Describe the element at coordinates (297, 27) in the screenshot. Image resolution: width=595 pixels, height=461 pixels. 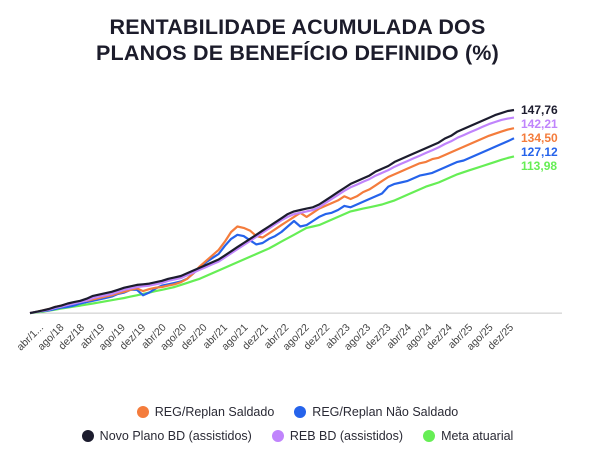
I see `chart-title-line-1: RENTABILIDADE ACUMULADA DOS` at that location.